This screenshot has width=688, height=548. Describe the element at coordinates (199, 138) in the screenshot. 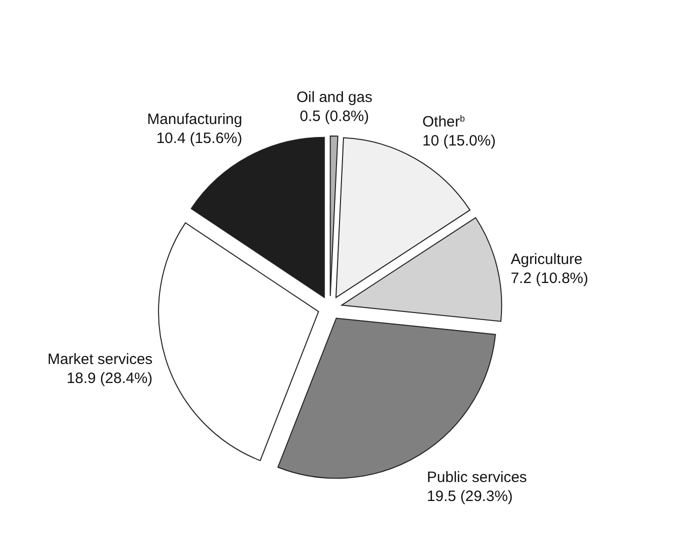

I see `data-label: 10.4 (15.6%)` at that location.